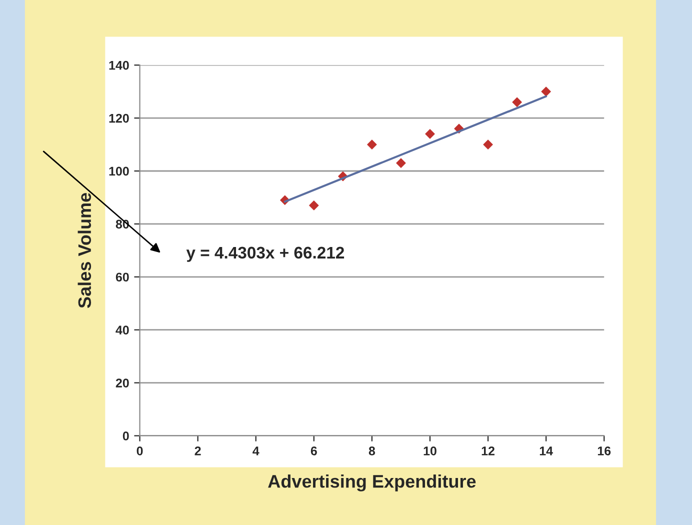 The width and height of the screenshot is (692, 525). I want to click on y-tick-label: 140, so click(119, 65).